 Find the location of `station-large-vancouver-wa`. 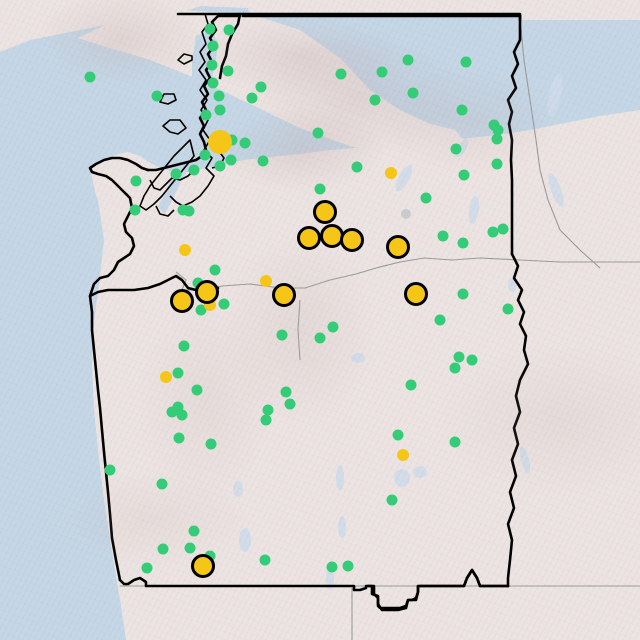

station-large-vancouver-wa is located at coordinates (182, 301).